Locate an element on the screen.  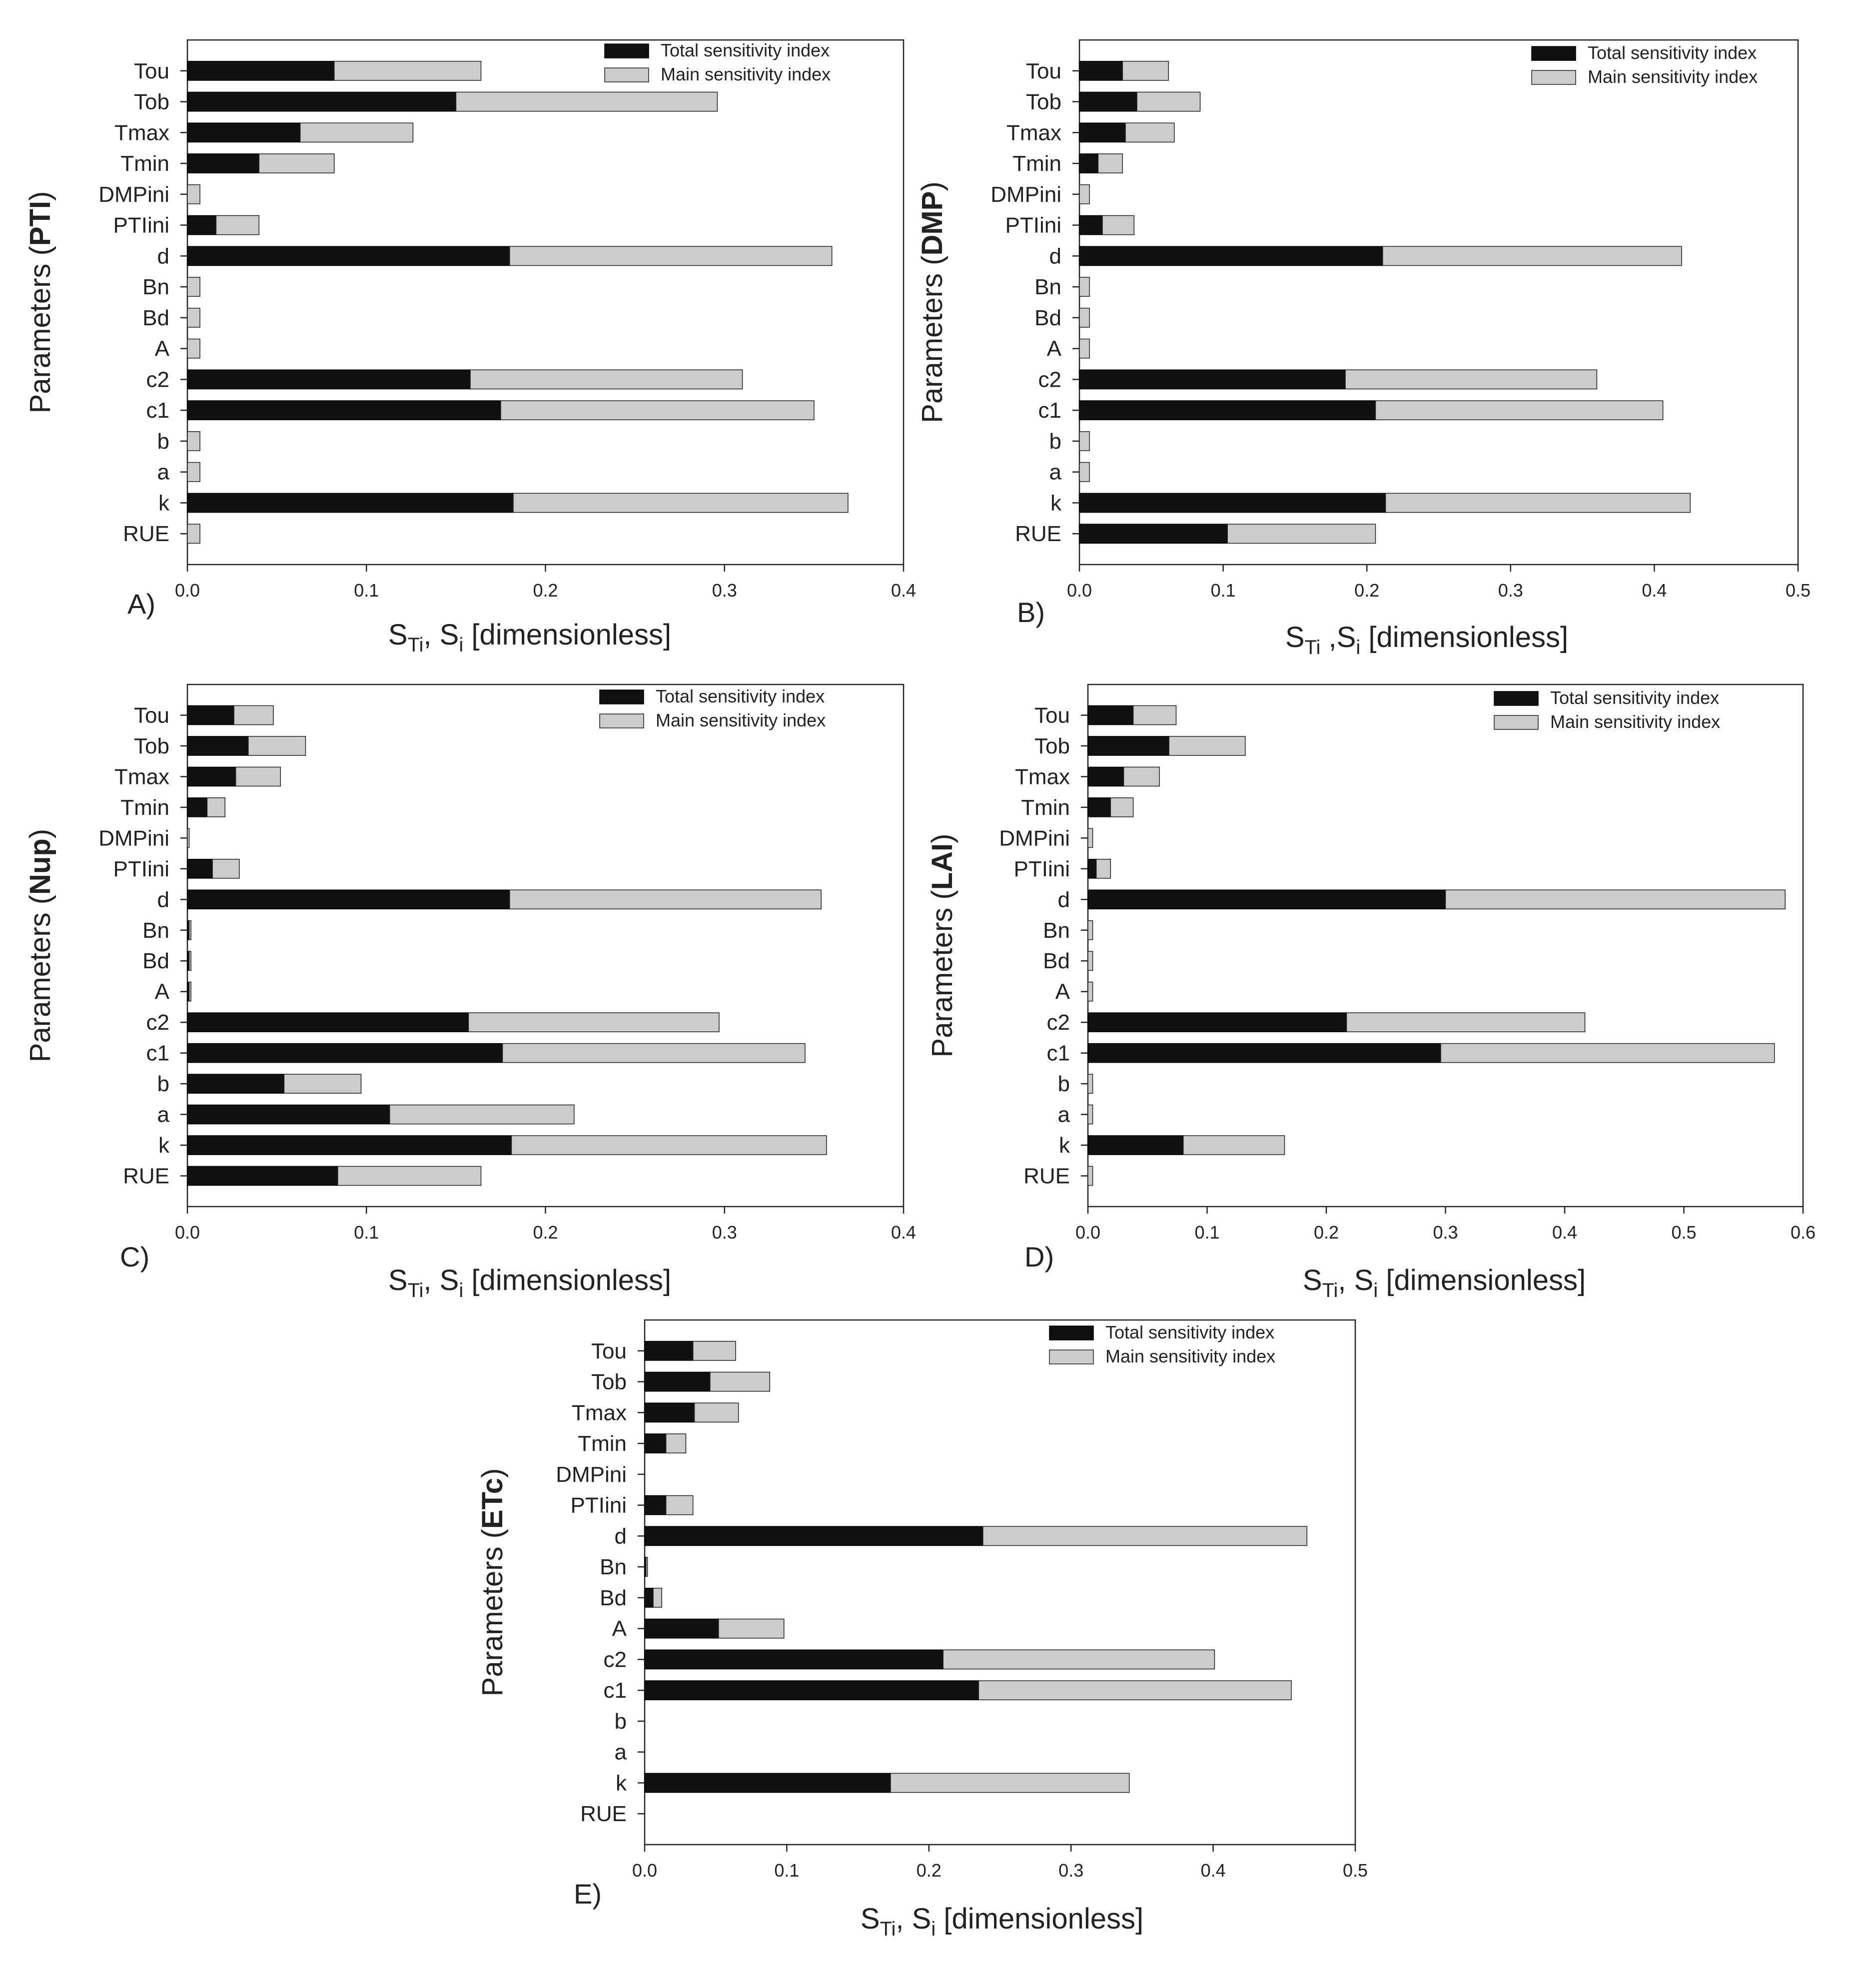
y-tick-label: a is located at coordinates (1064, 1115).